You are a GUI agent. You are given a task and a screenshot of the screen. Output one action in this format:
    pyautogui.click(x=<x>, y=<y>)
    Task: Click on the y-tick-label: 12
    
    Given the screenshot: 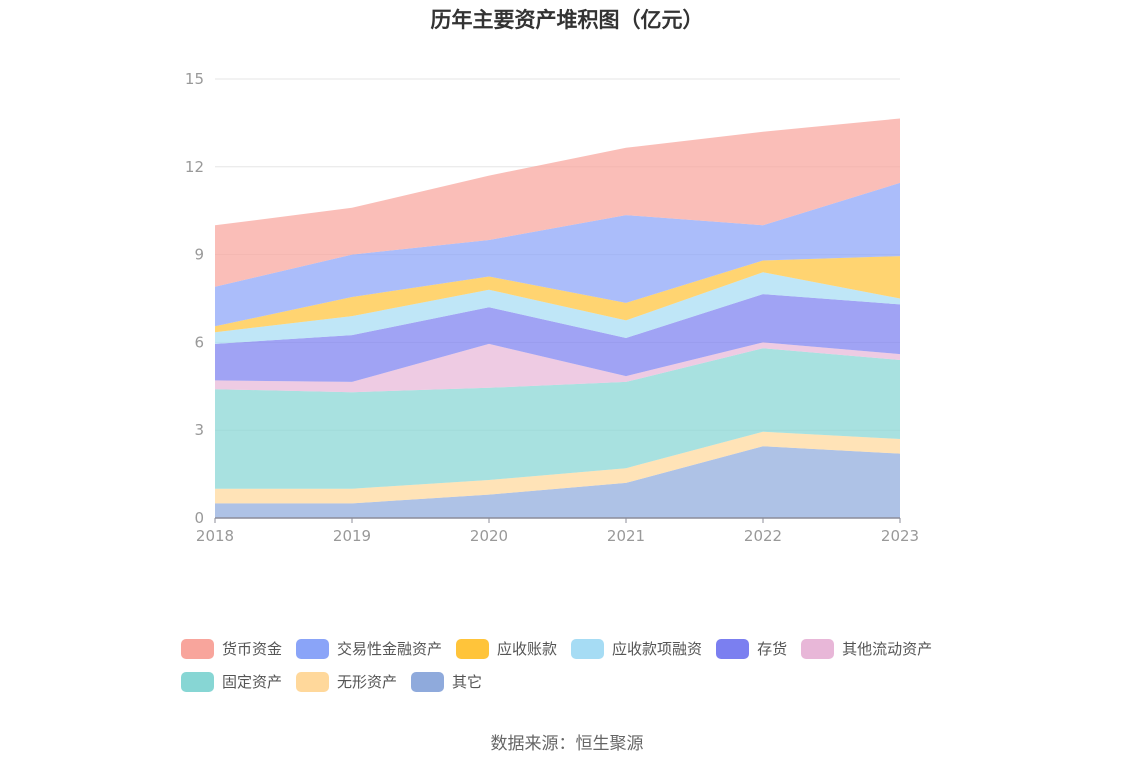 What is the action you would take?
    pyautogui.click(x=194, y=167)
    